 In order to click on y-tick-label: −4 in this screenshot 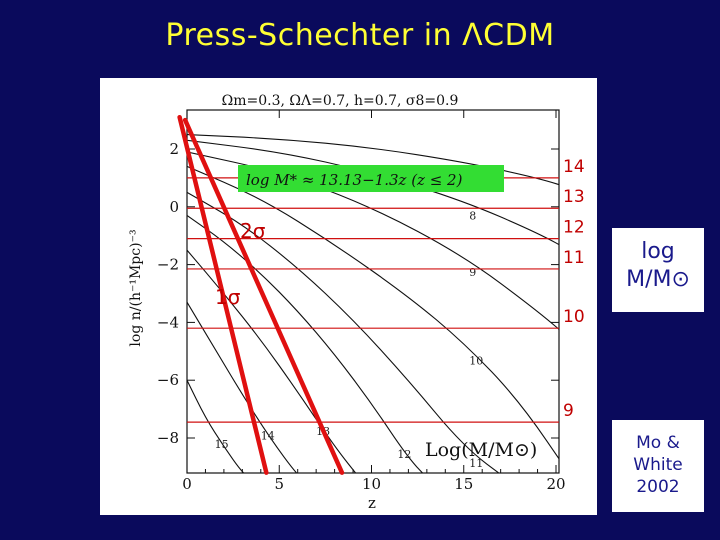, I will do `click(168, 322)`.